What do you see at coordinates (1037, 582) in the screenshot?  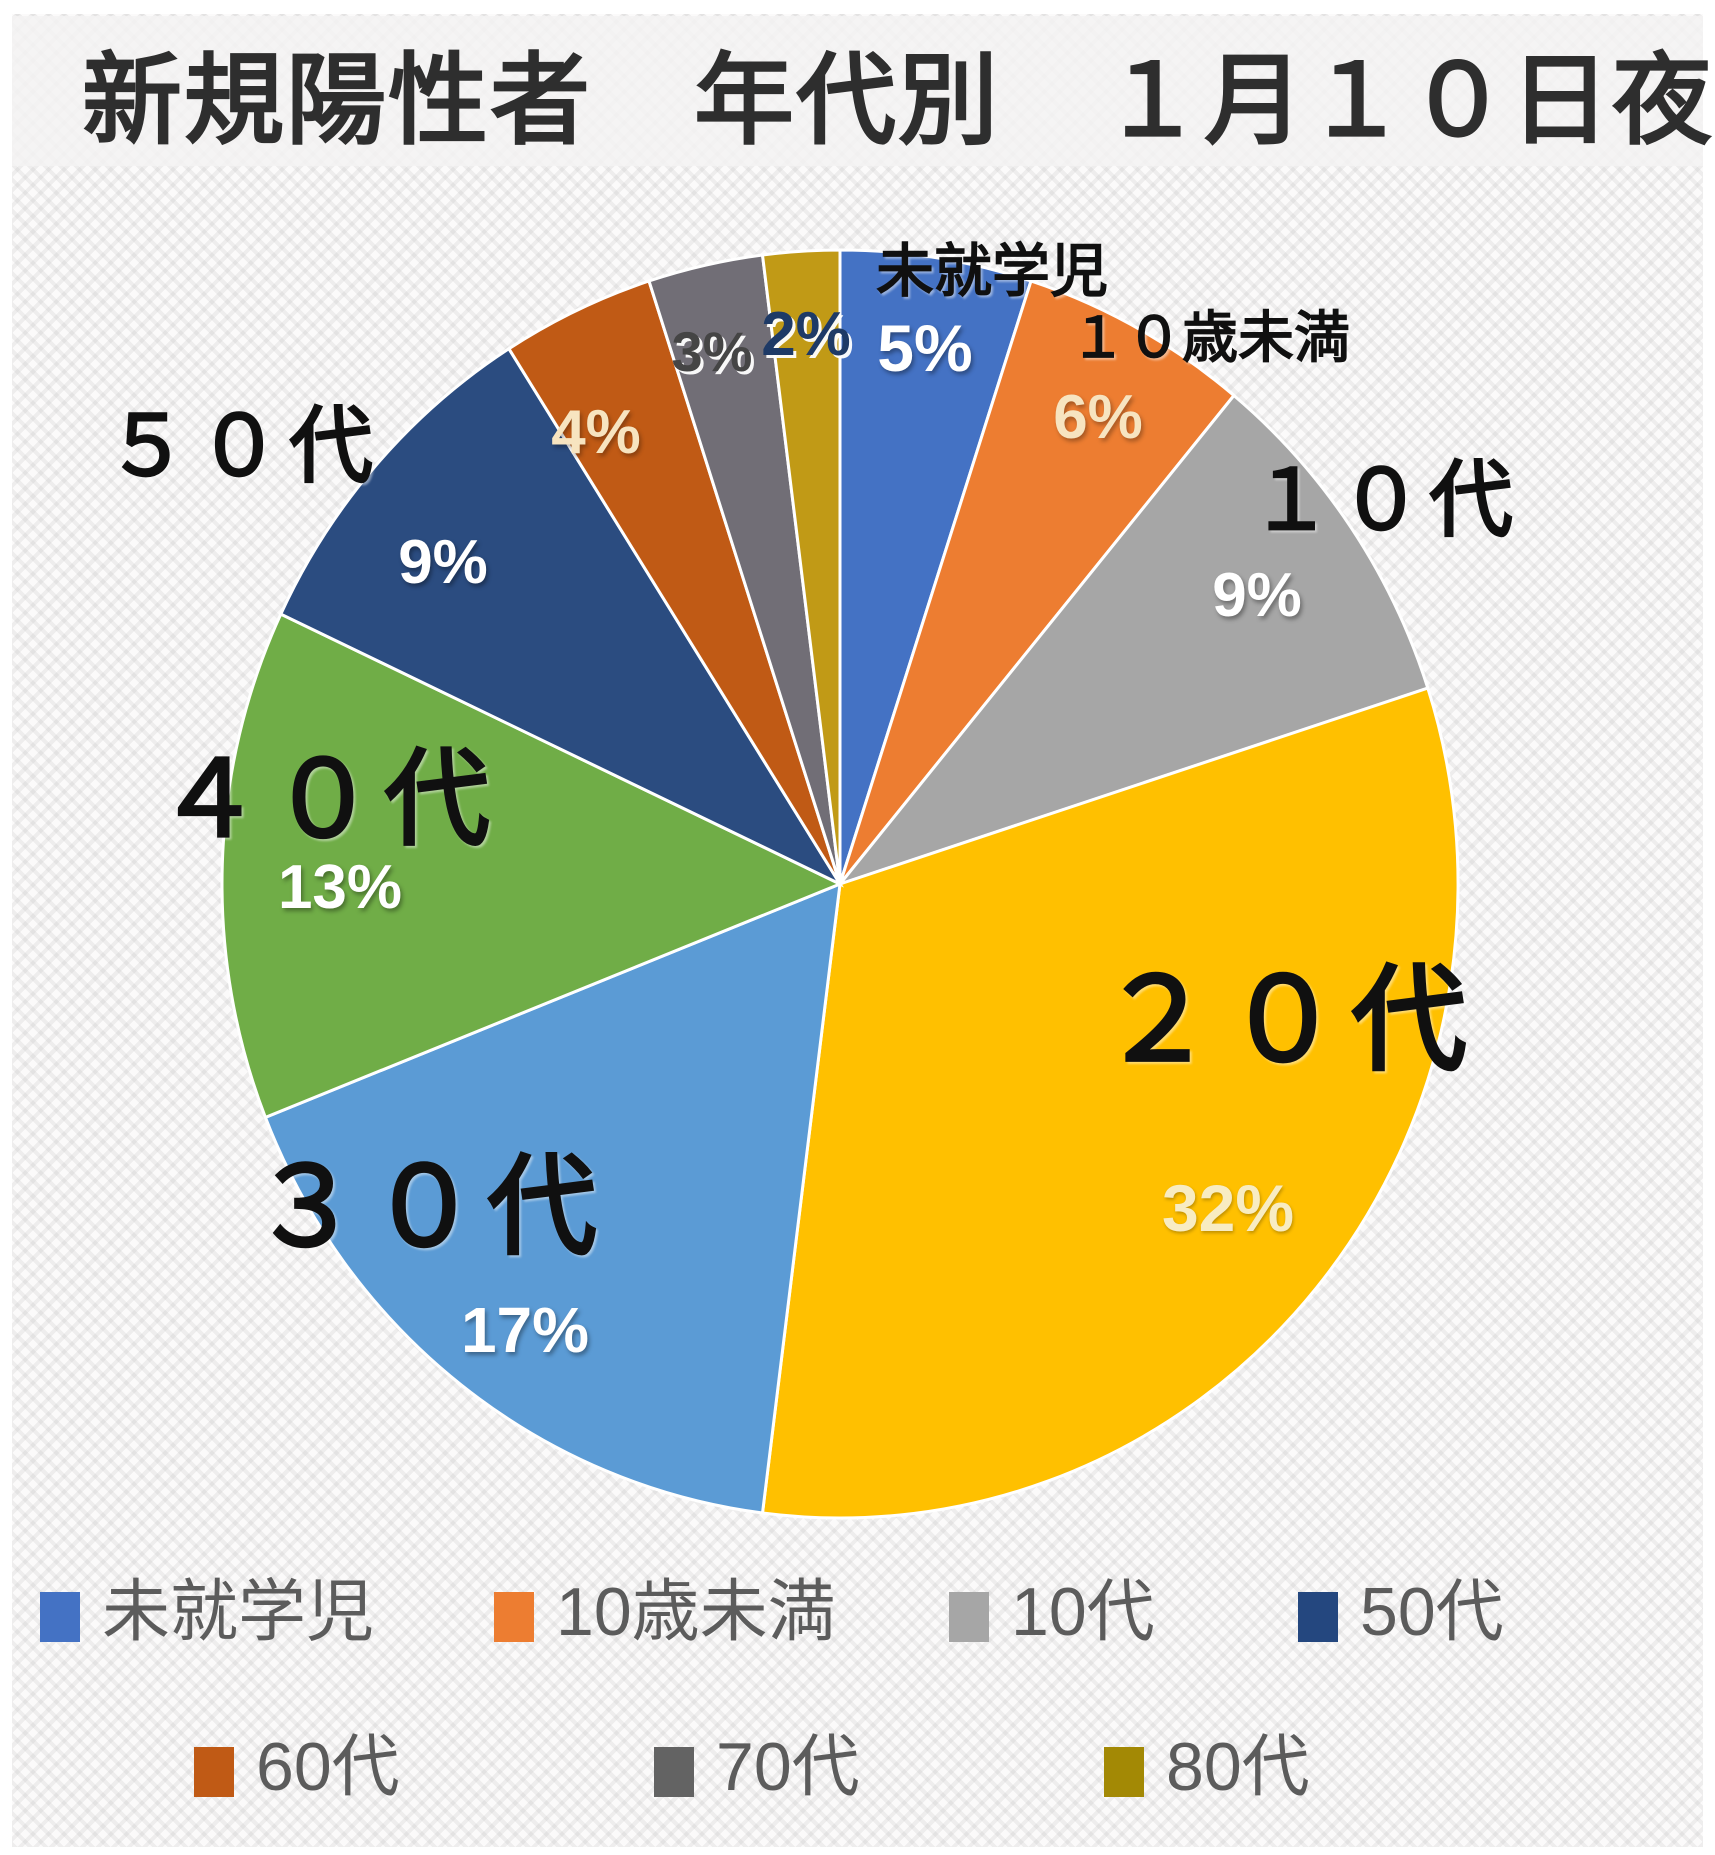 I see `pie-slice-under10` at bounding box center [1037, 582].